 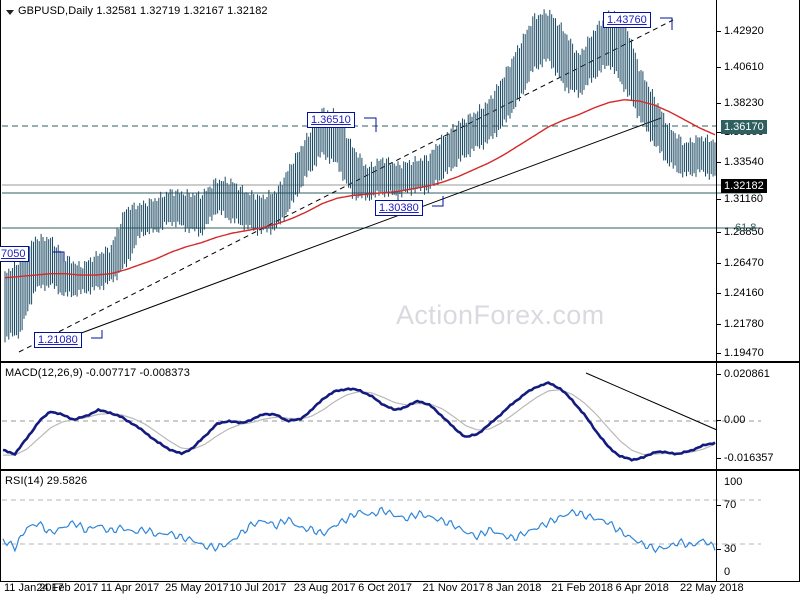 I want to click on price-tick-5: 1.31160, so click(x=743, y=199).